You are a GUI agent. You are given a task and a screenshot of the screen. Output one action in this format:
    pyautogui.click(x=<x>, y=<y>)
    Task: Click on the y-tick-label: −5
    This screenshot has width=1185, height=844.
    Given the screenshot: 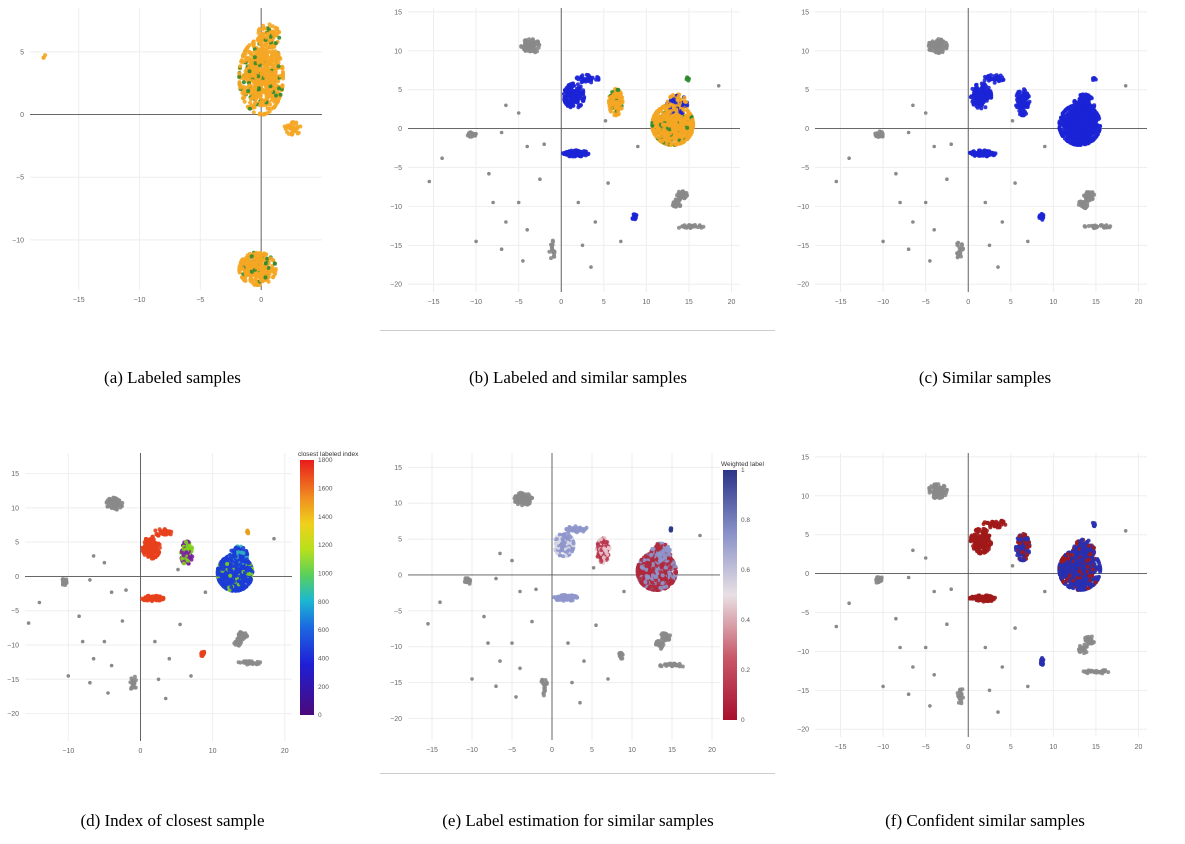 What is the action you would take?
    pyautogui.click(x=398, y=168)
    